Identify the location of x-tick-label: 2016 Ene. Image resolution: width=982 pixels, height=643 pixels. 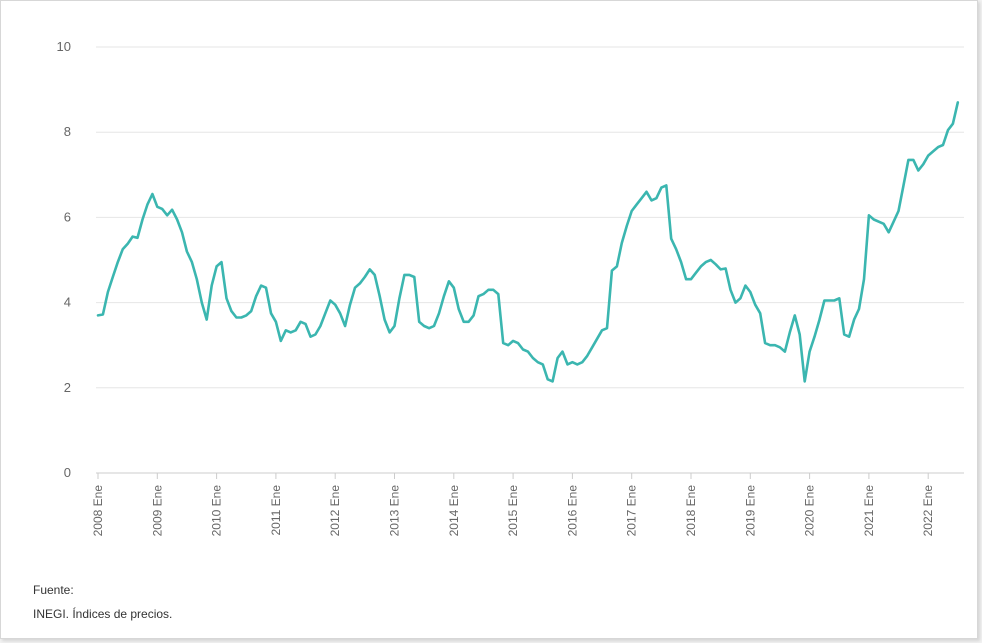
(572, 511).